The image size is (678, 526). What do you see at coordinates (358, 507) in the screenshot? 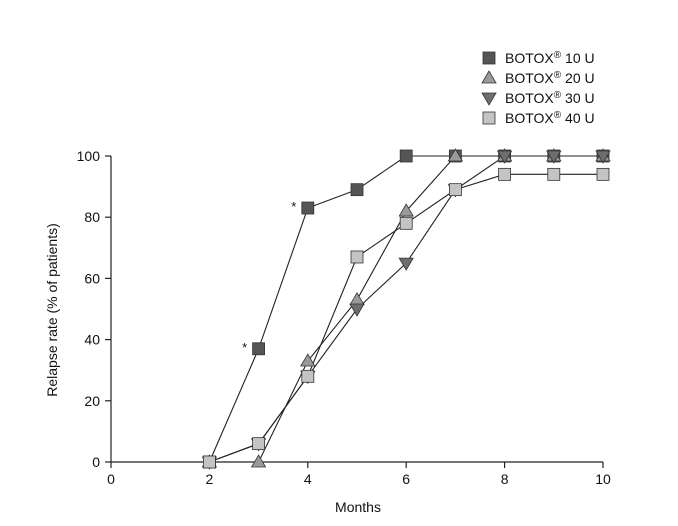
I see `x-axis-title: Months` at bounding box center [358, 507].